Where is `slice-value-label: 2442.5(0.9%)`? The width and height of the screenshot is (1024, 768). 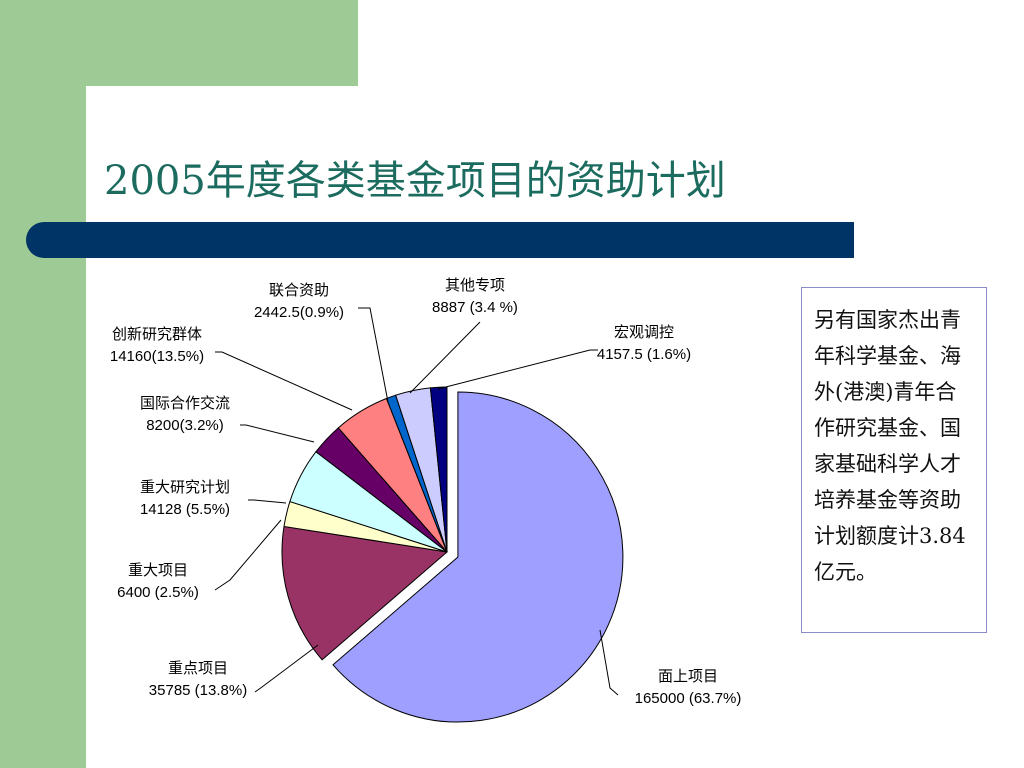 slice-value-label: 2442.5(0.9%) is located at coordinates (299, 312).